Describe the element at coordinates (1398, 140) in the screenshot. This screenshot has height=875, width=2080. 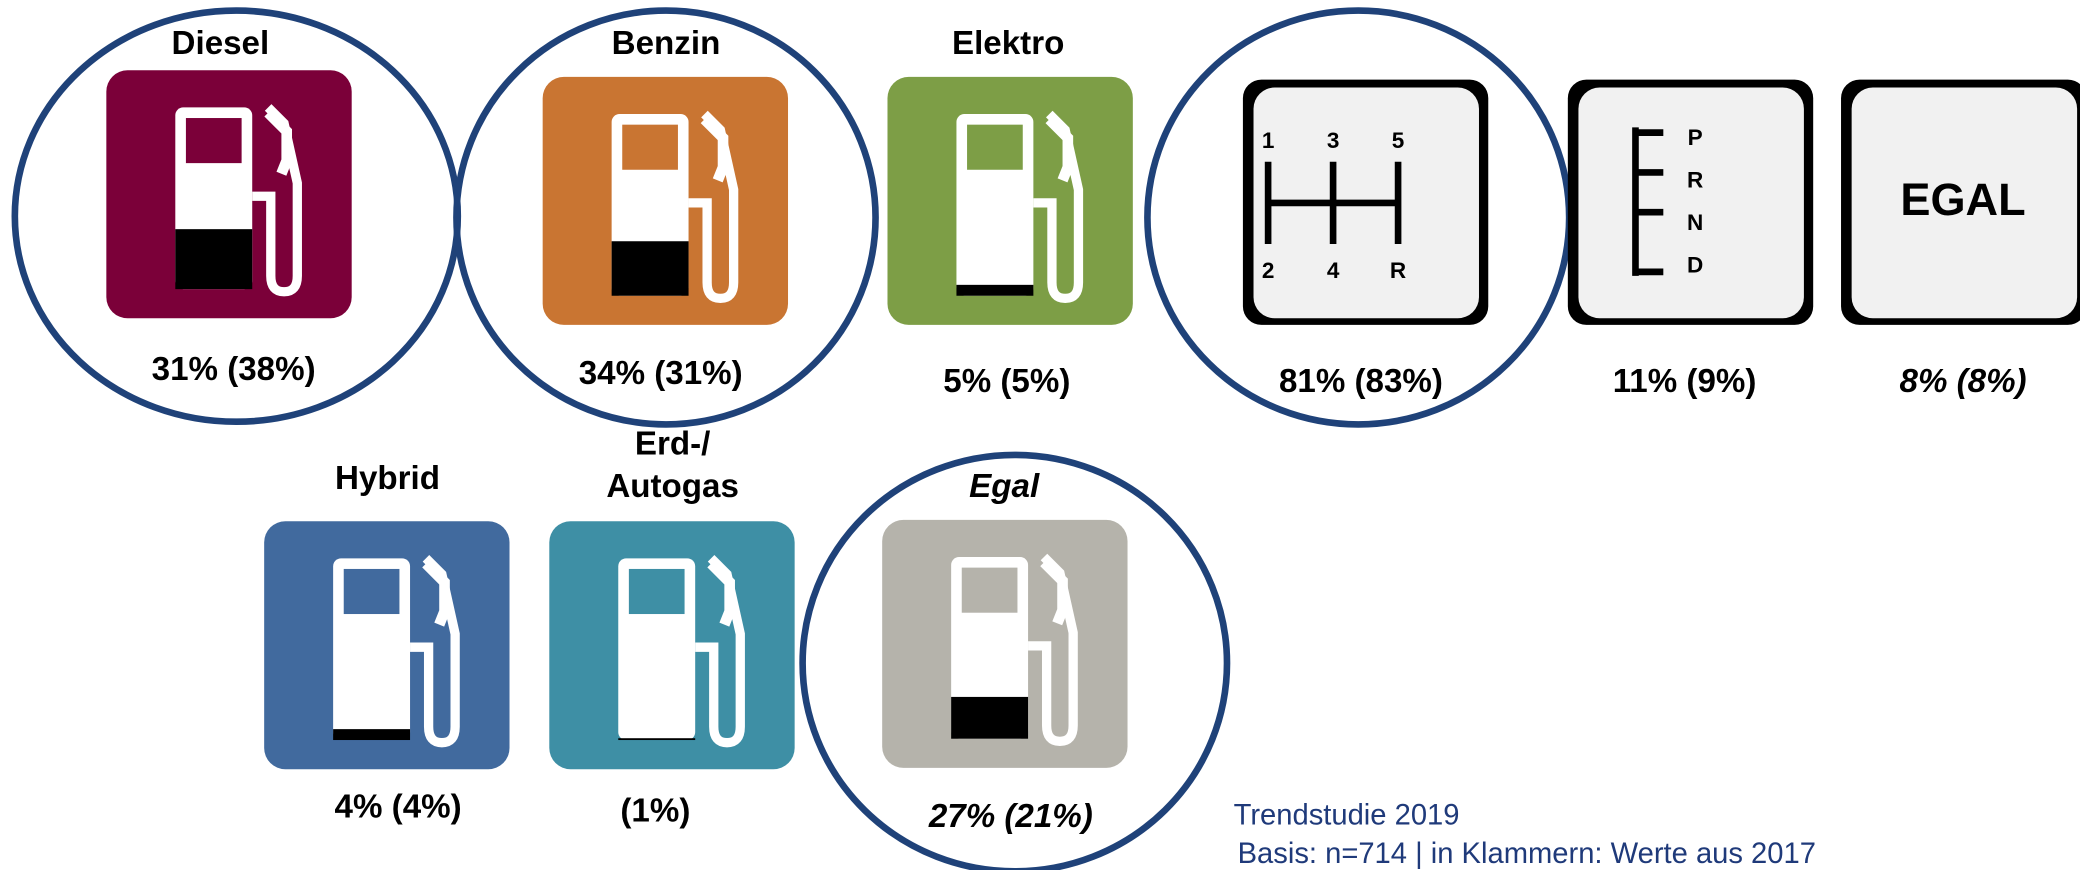
I see `gear-label: 5` at that location.